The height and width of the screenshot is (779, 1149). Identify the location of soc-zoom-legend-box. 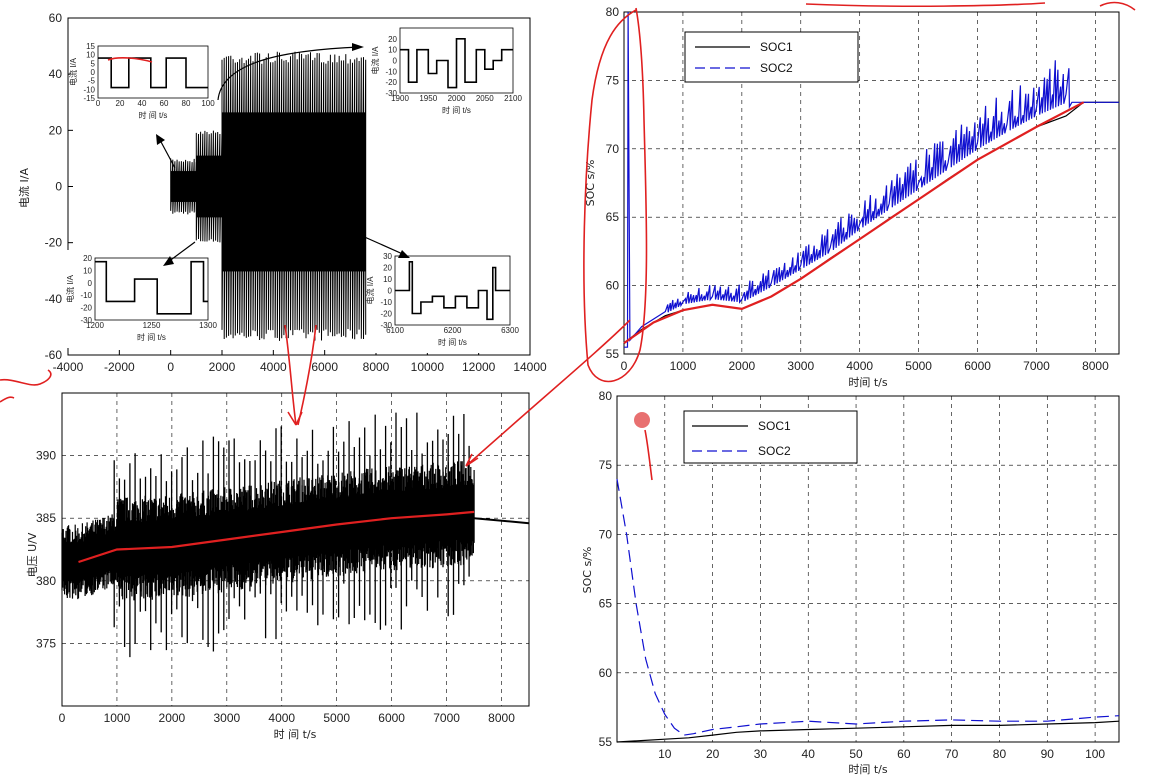
(770, 437).